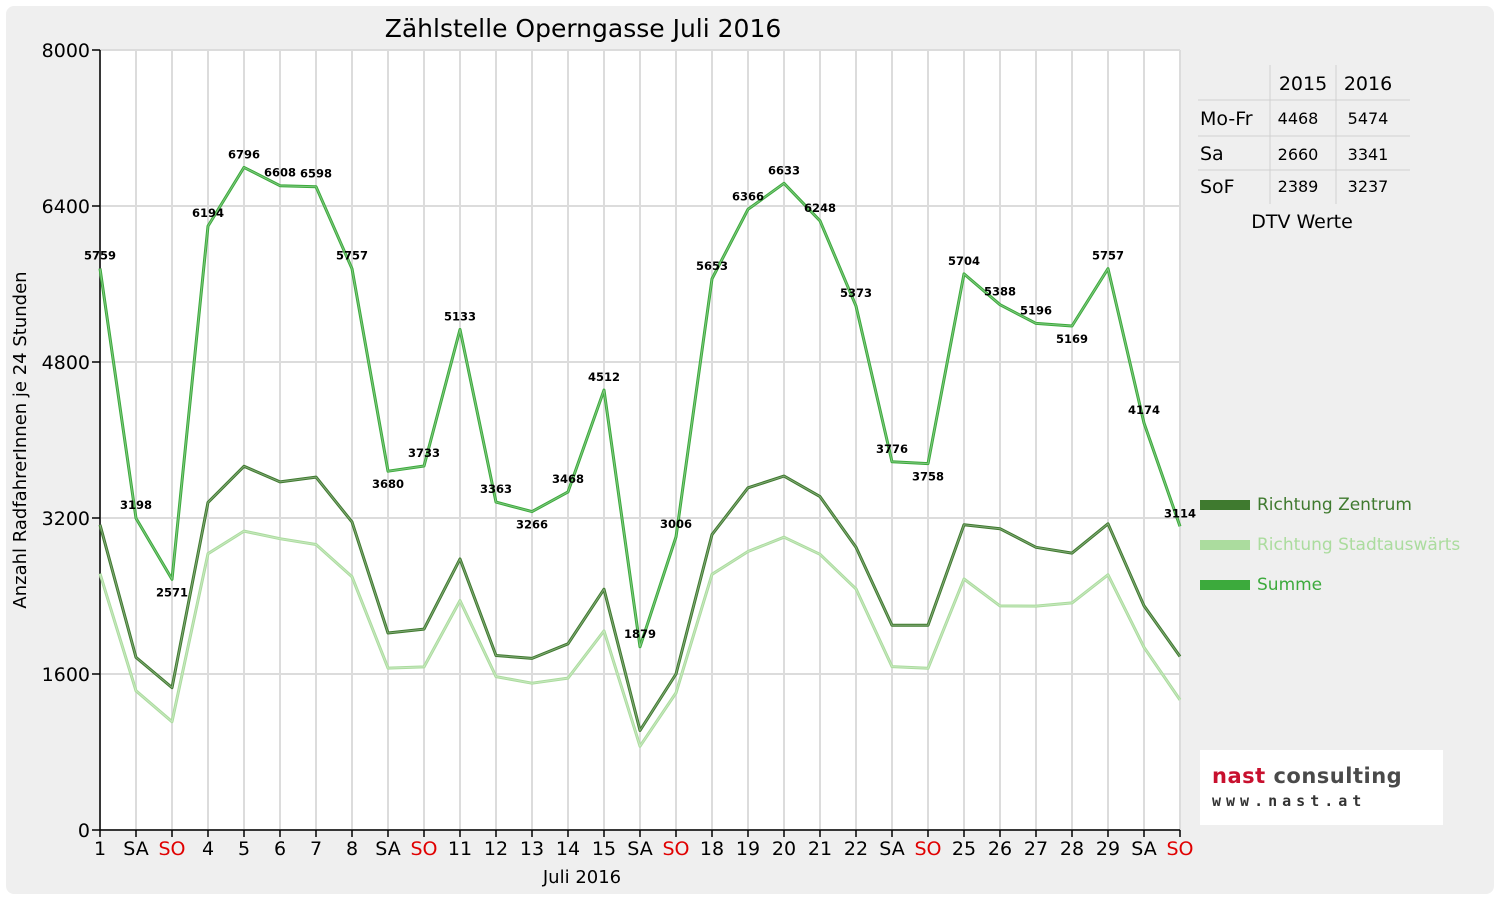  I want to click on logo-wordmark-part1: nast, so click(1239, 776).